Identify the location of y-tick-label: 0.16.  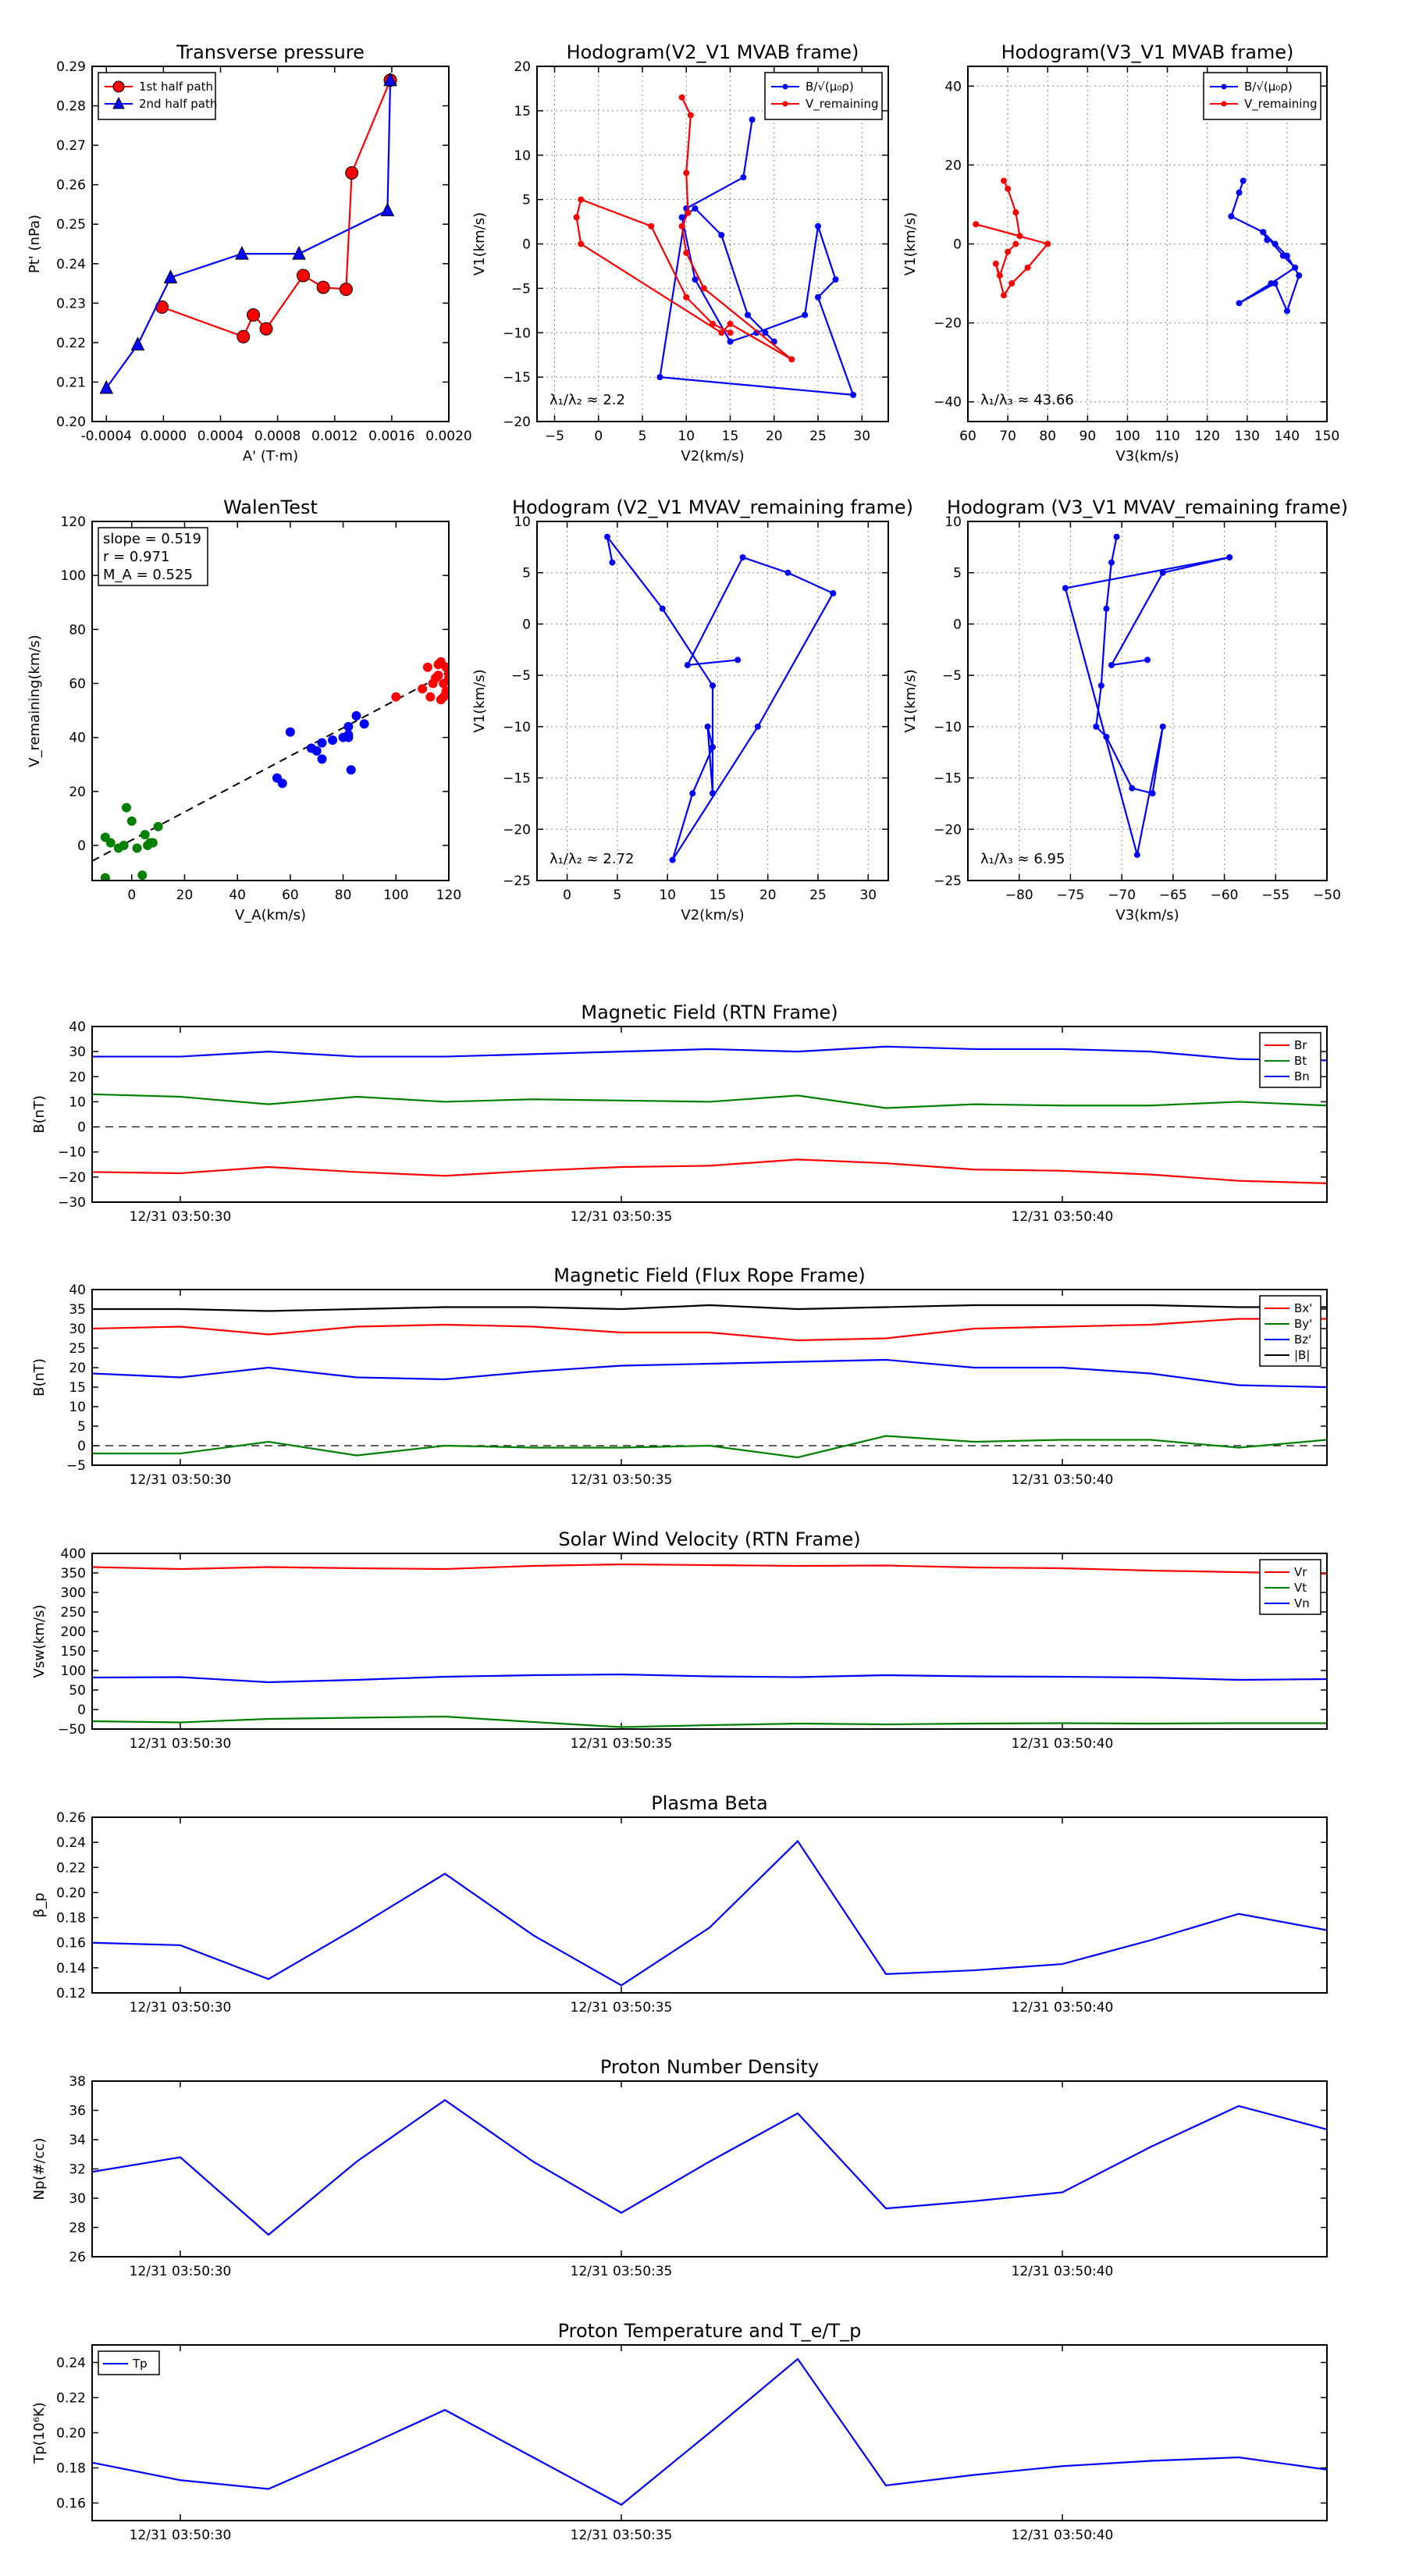
(71, 2504).